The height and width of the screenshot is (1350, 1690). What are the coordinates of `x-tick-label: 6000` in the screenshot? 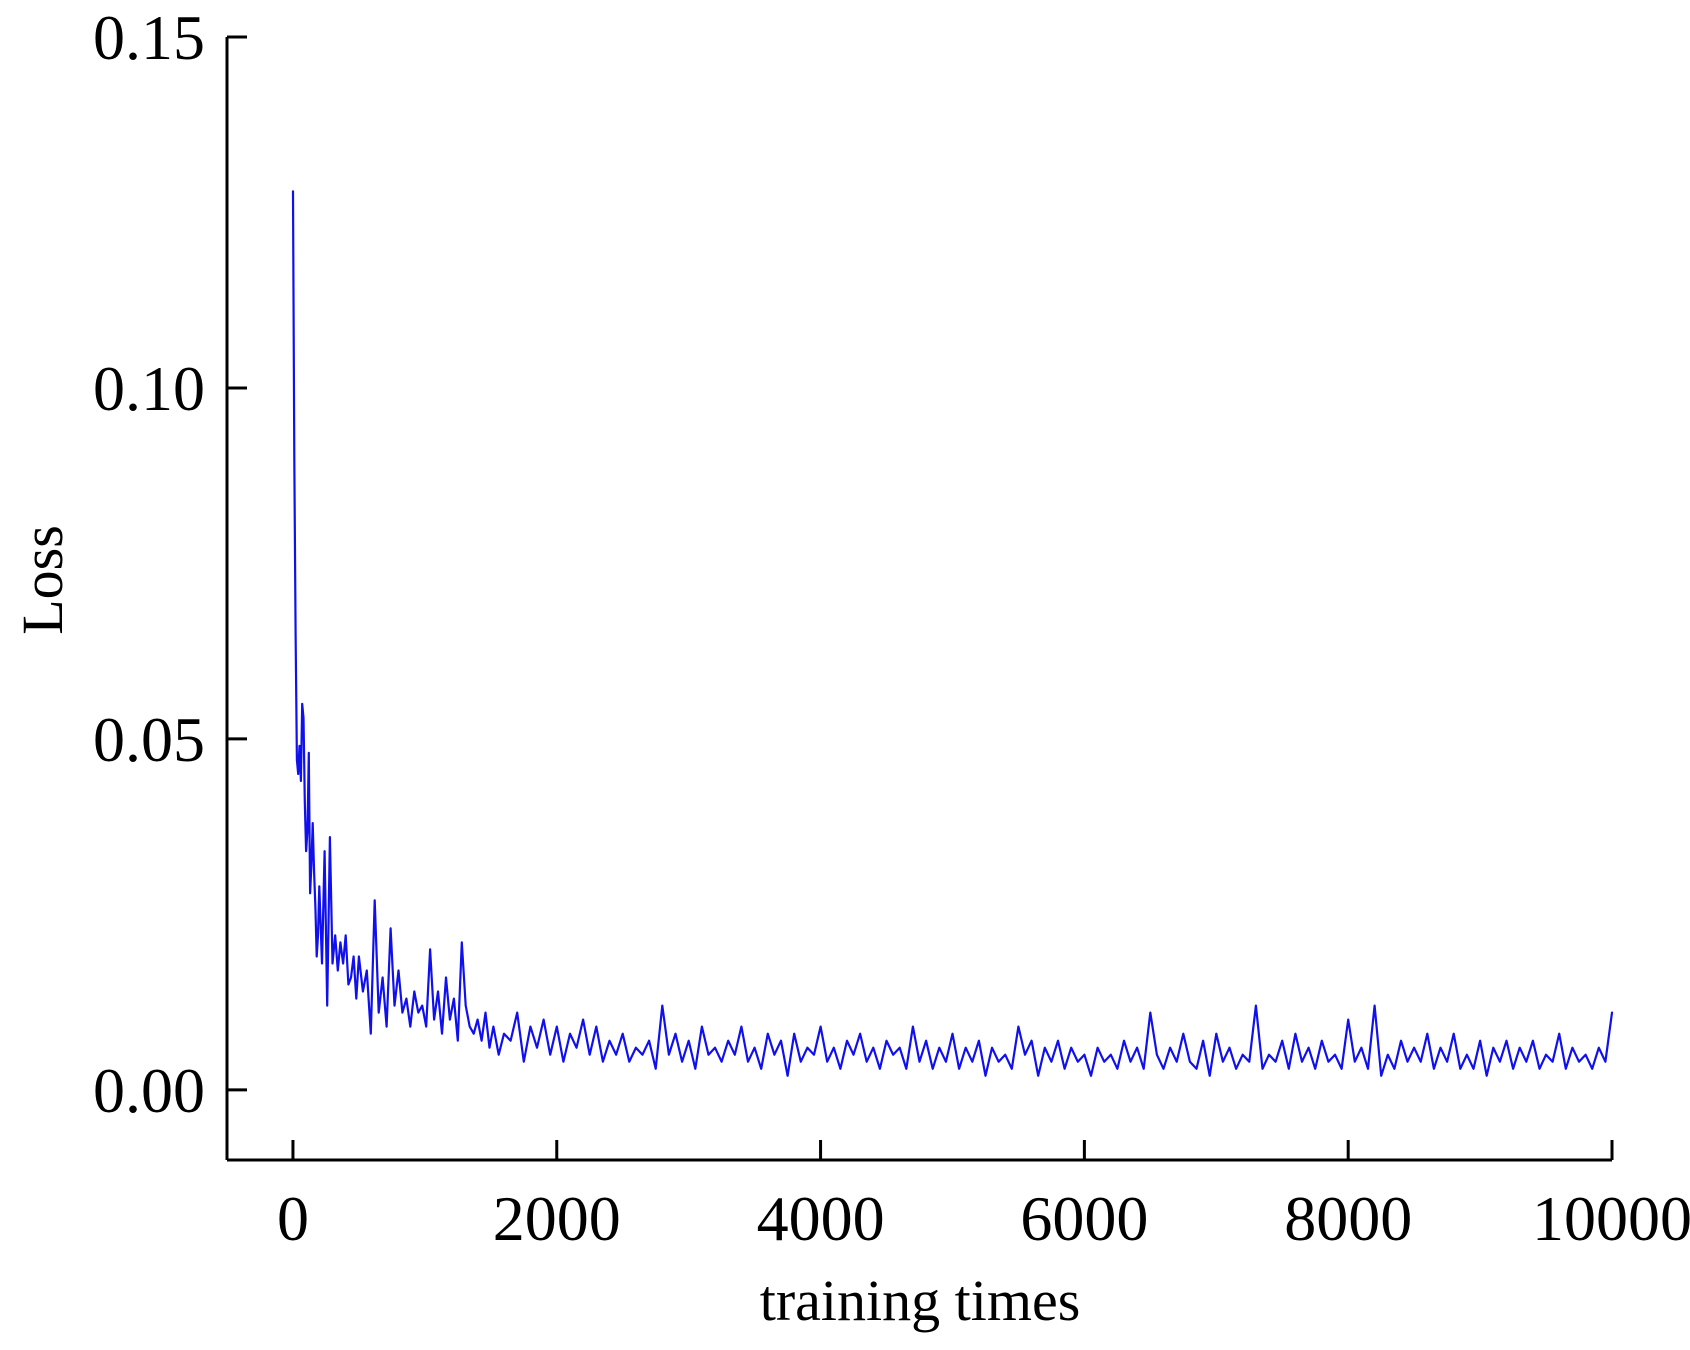 It's located at (1084, 1218).